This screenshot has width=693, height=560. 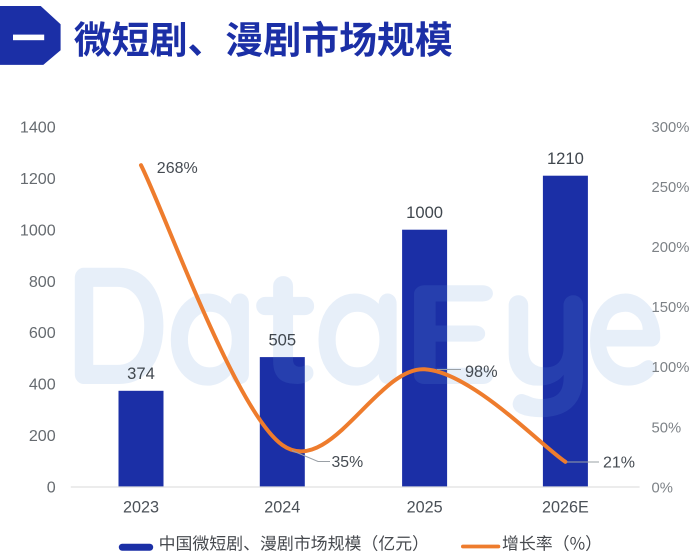 I want to click on svg-text: 1200, so click(x=38, y=179).